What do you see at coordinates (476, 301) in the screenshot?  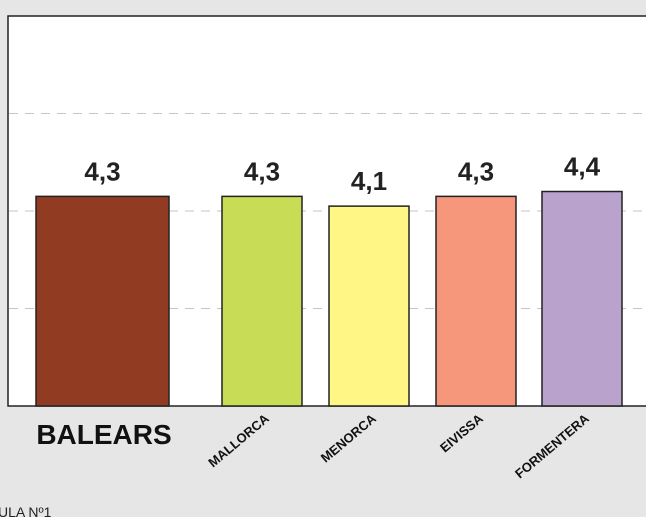 I see `bar-eivissa` at bounding box center [476, 301].